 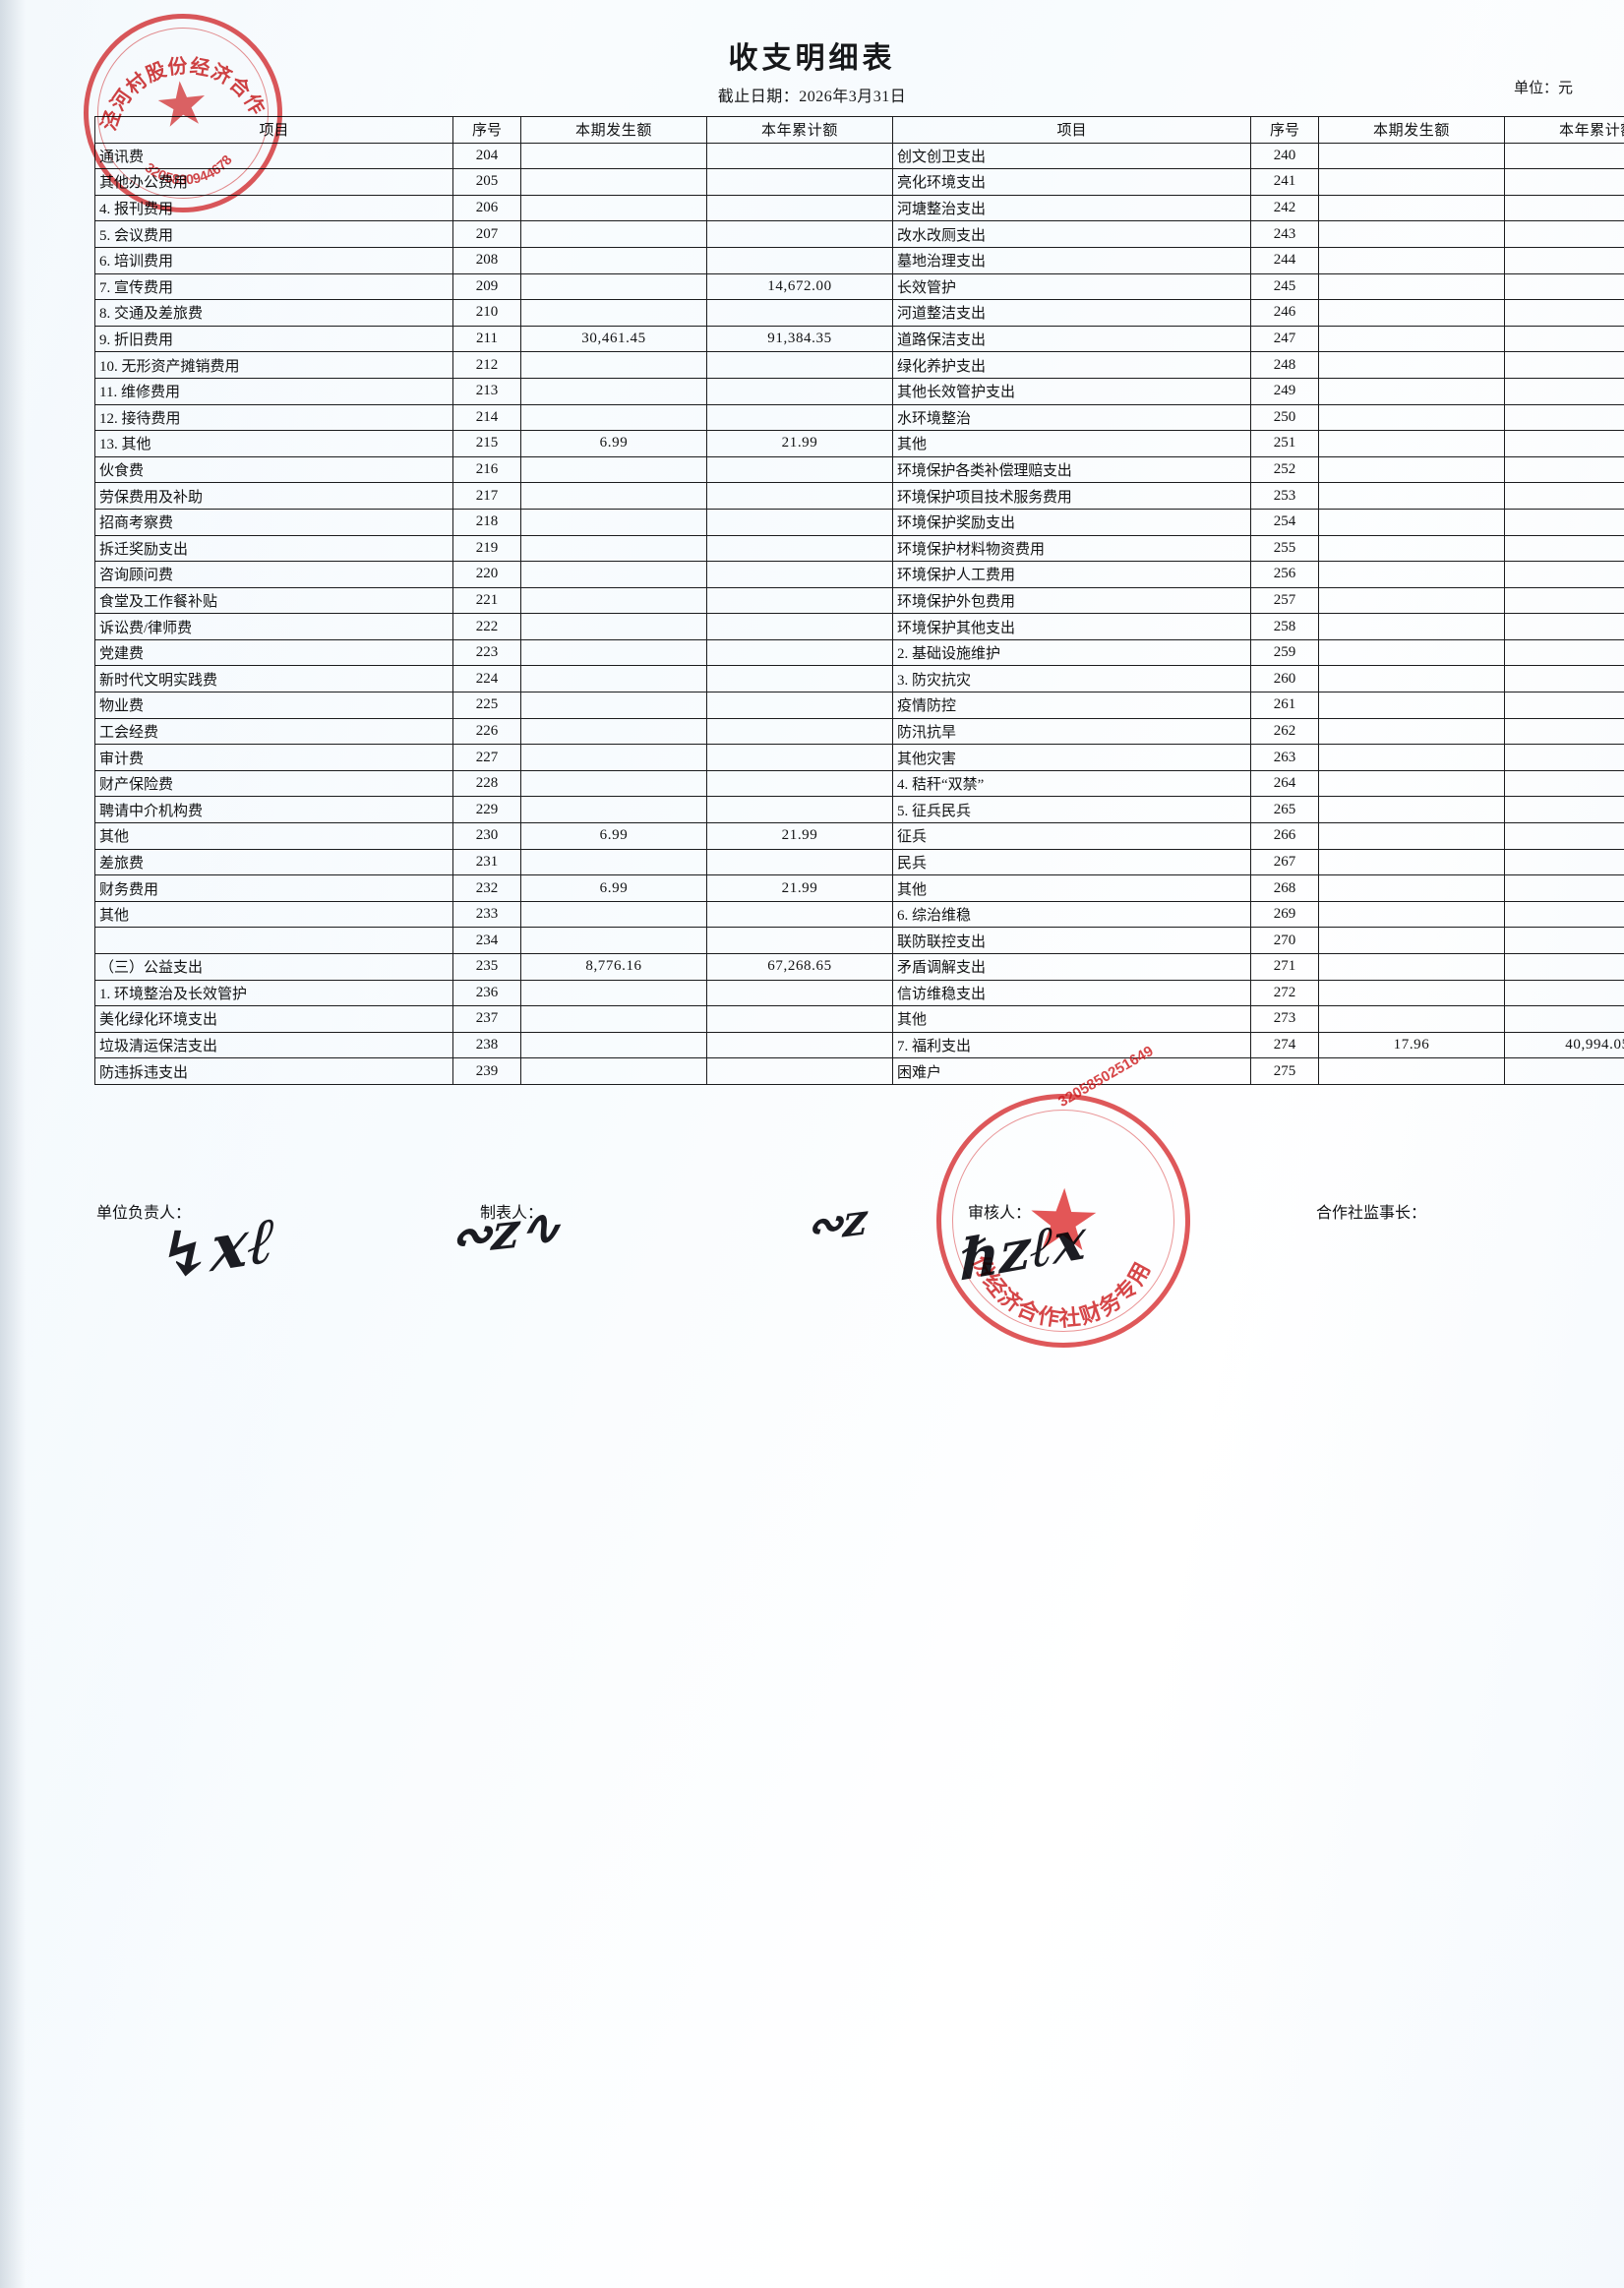 What do you see at coordinates (486, 783) in the screenshot?
I see `row-sequence-number: 228` at bounding box center [486, 783].